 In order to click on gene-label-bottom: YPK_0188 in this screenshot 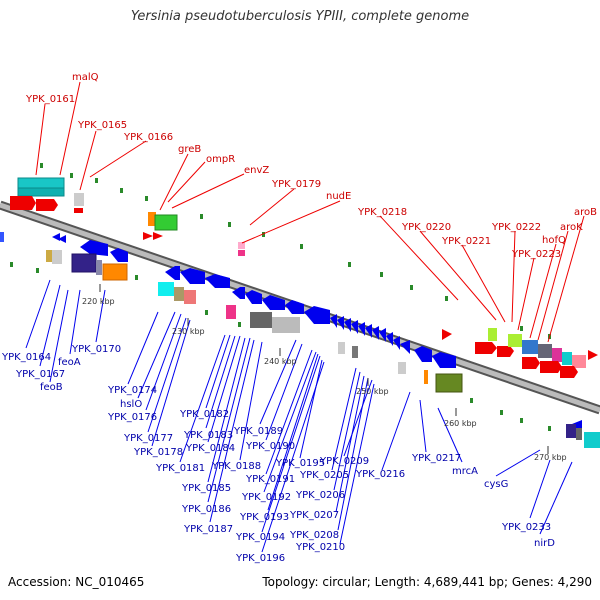, I will do `click(236, 466)`.